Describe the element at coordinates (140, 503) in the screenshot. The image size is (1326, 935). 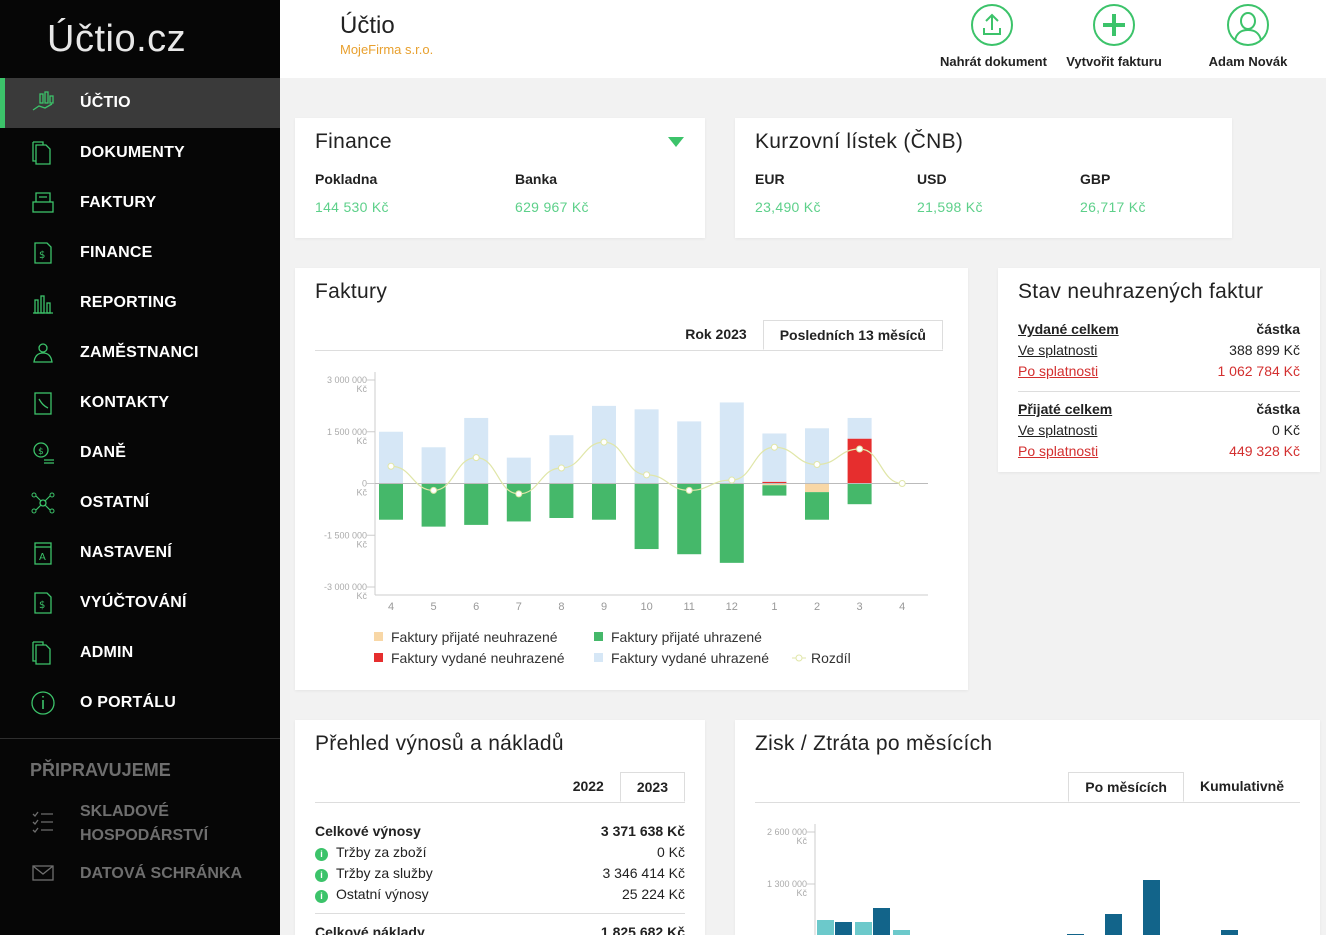
I see `sidebar-item-ostatni: OSTATNÍ` at that location.